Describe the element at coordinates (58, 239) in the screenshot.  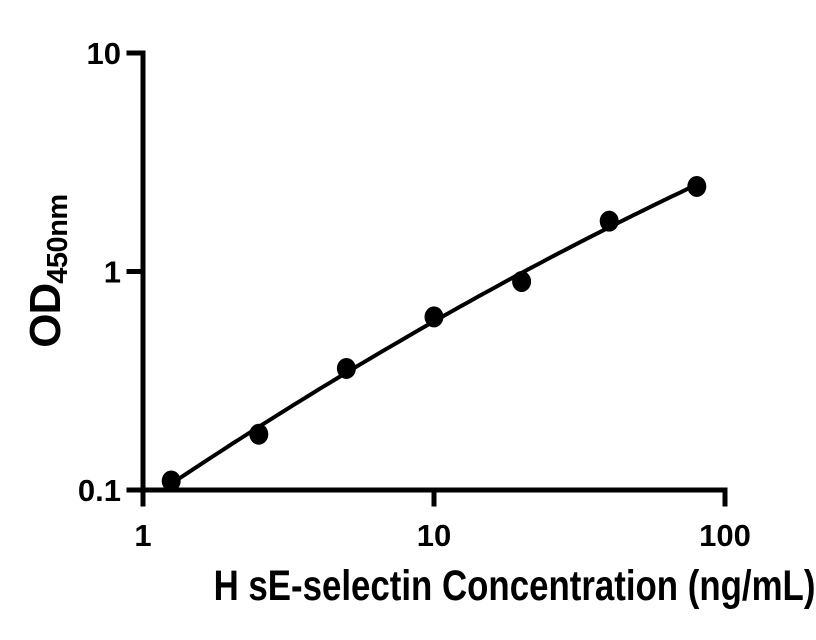
I see `y-axis-title-subscript: 450nm` at that location.